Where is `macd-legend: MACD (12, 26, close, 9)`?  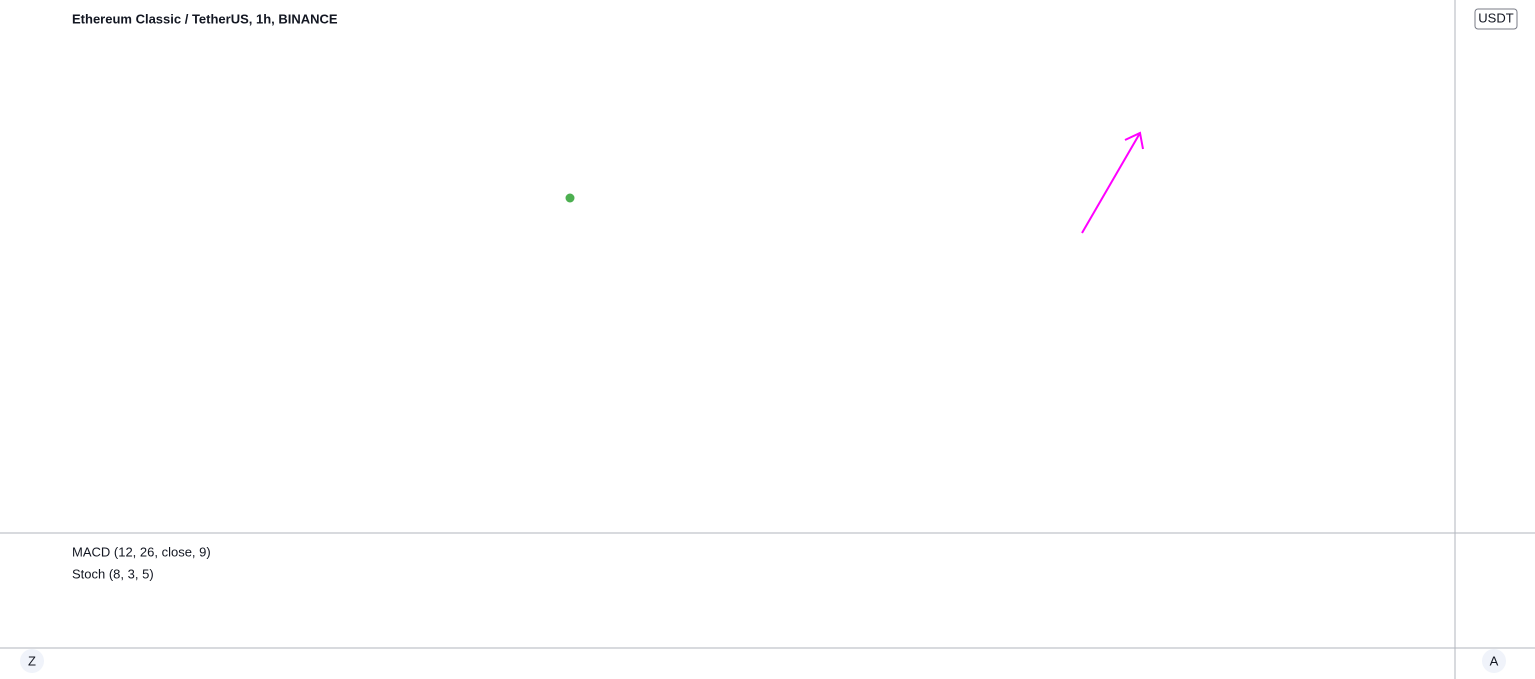
macd-legend: MACD (12, 26, close, 9) is located at coordinates (141, 551).